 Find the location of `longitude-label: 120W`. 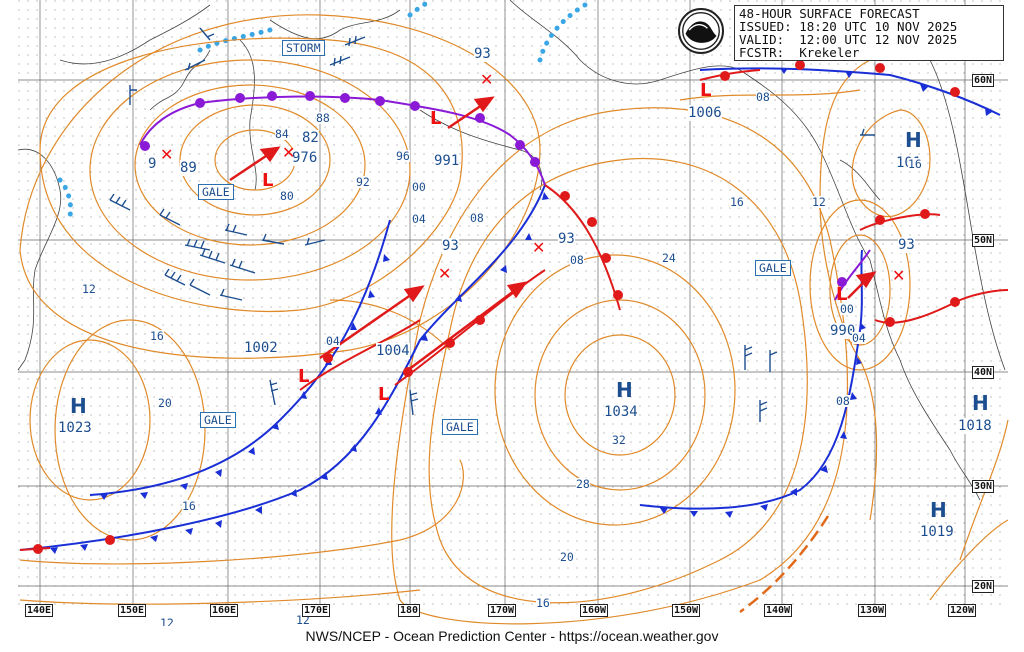

longitude-label: 120W is located at coordinates (962, 610).